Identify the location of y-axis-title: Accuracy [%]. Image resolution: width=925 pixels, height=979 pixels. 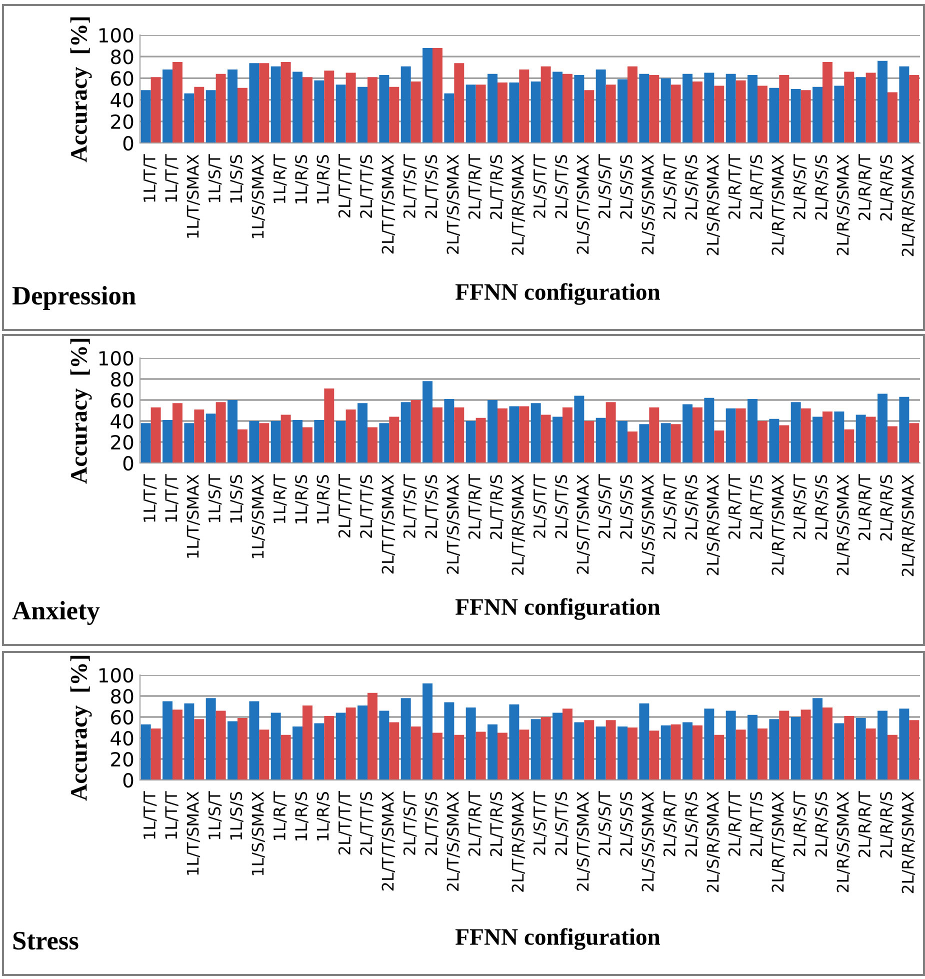
(81, 89).